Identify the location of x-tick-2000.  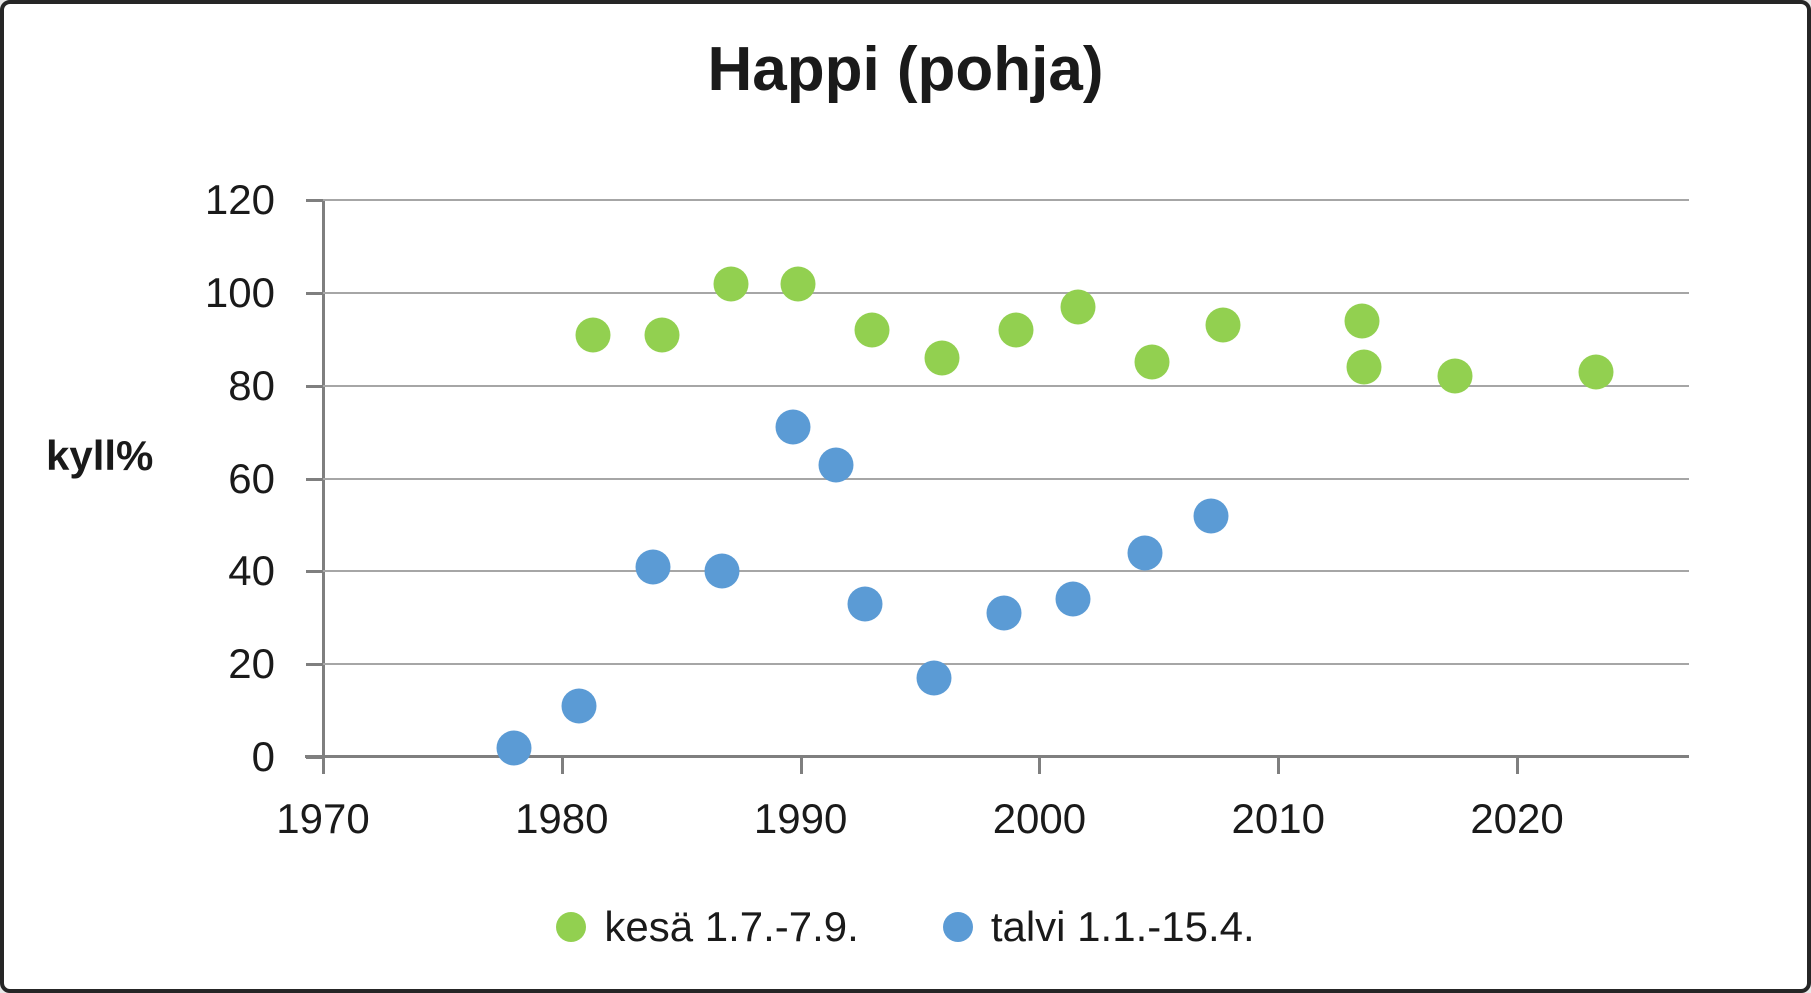
(1040, 765).